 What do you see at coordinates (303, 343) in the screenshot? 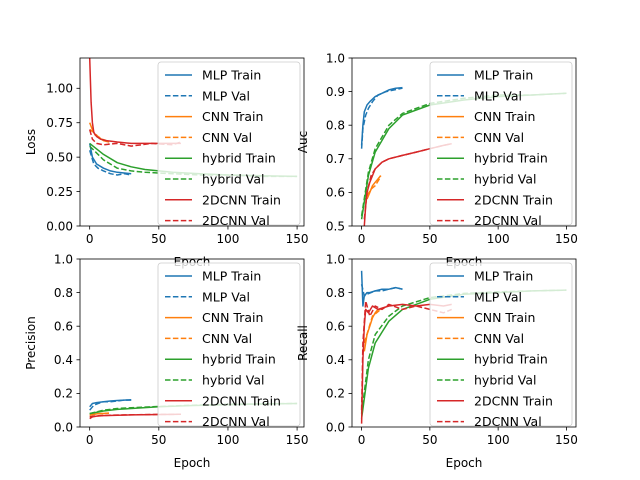
I see `y-axis-label: Recall` at bounding box center [303, 343].